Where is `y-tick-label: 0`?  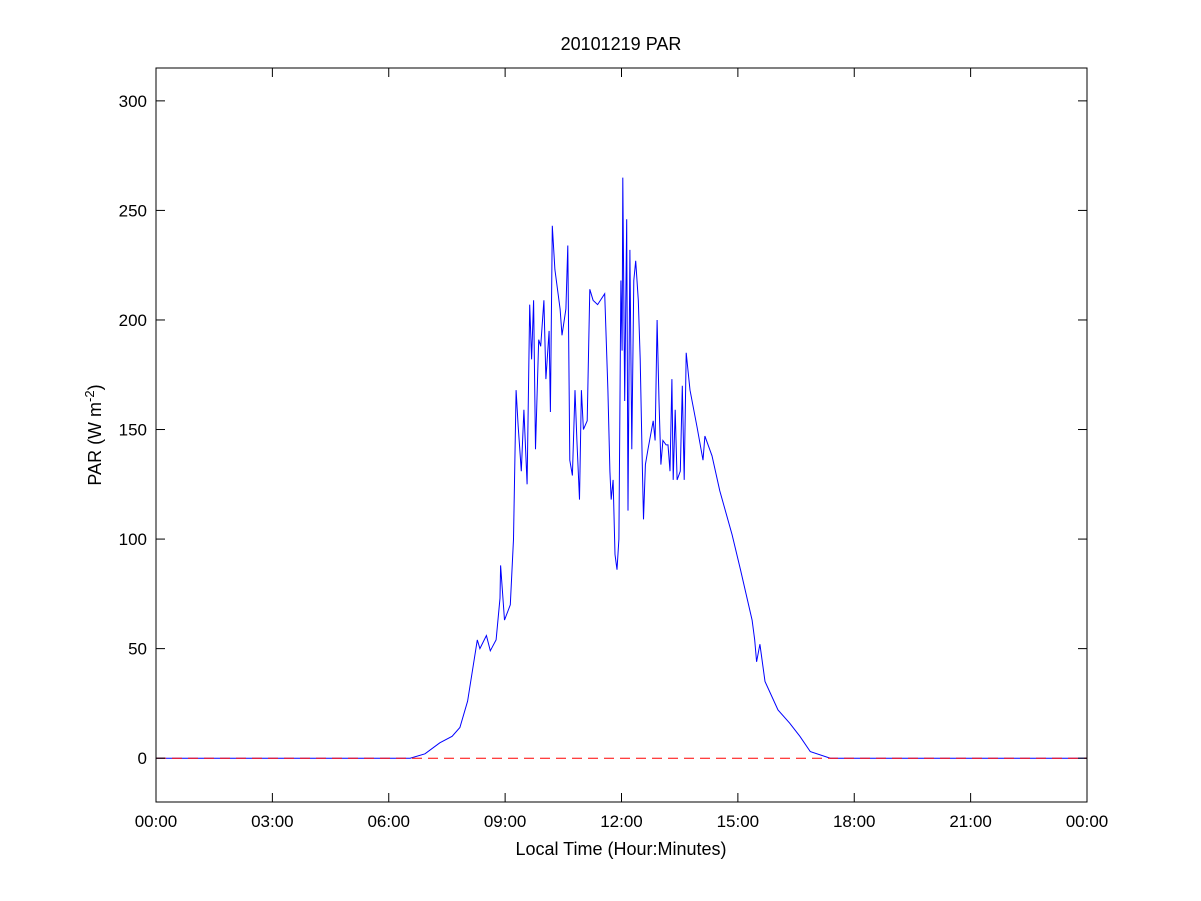
y-tick-label: 0 is located at coordinates (142, 758).